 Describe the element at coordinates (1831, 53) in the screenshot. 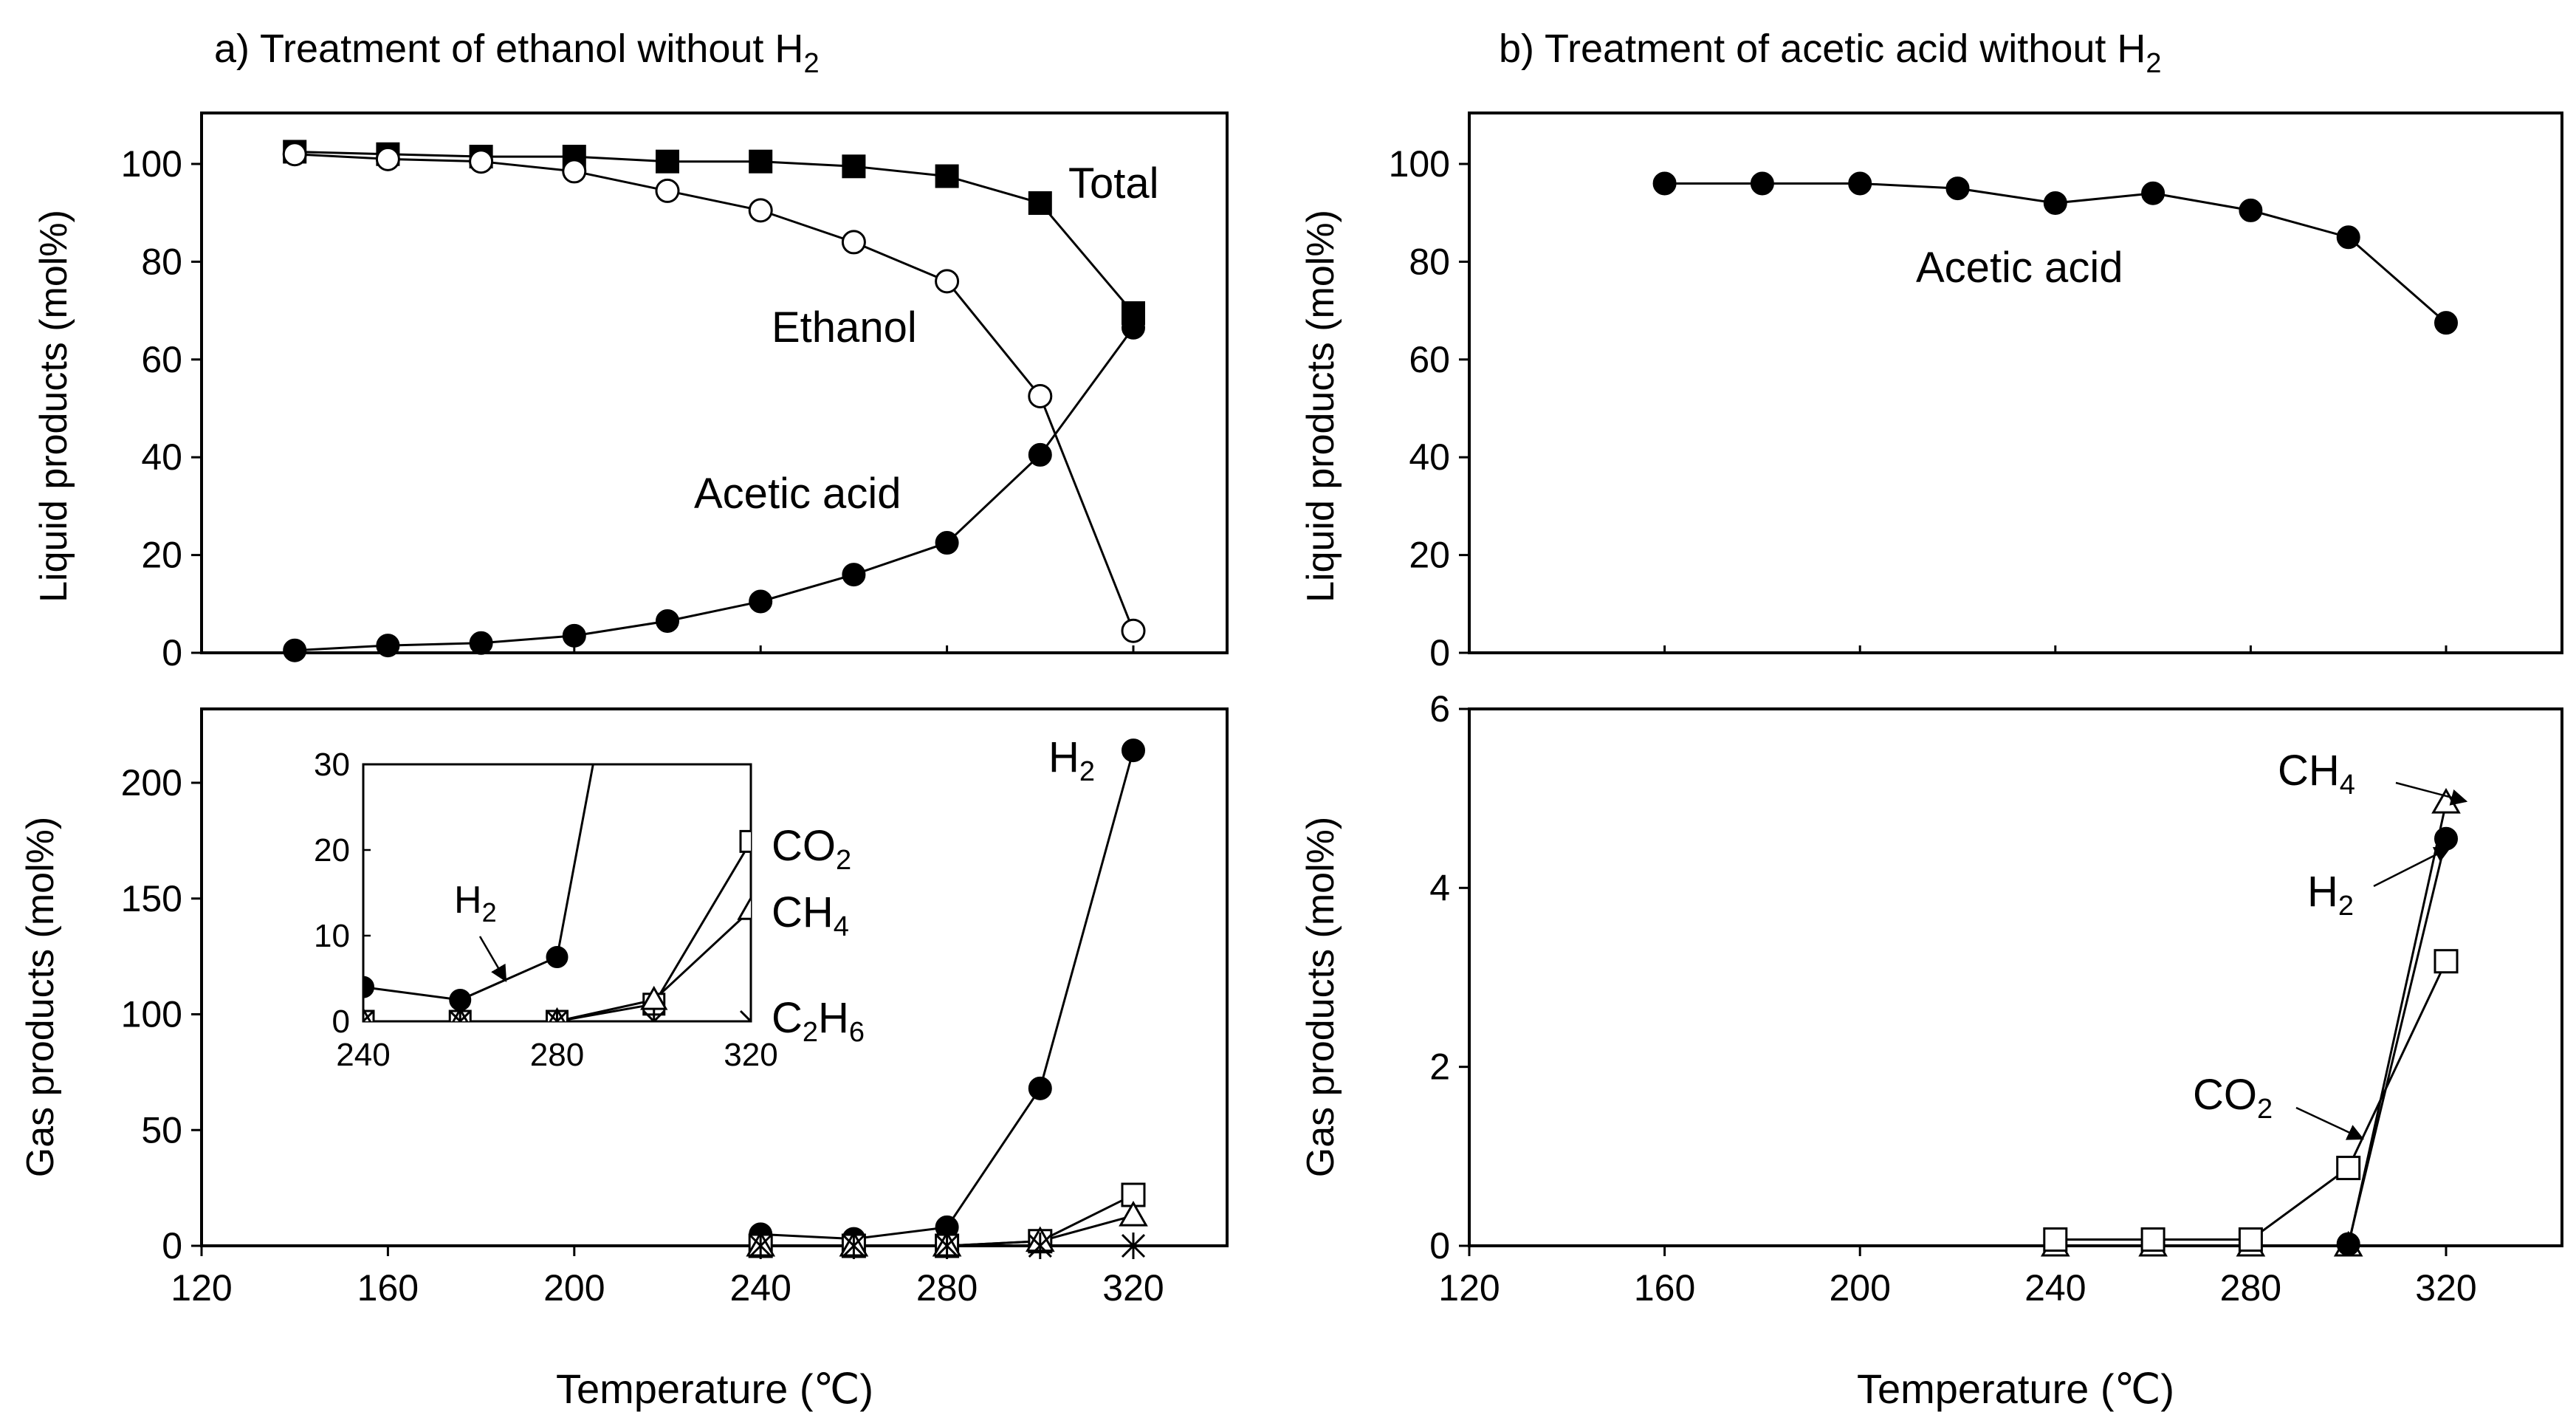

I see `panel-b-title: b) Treatment of acetic acid without H2` at that location.